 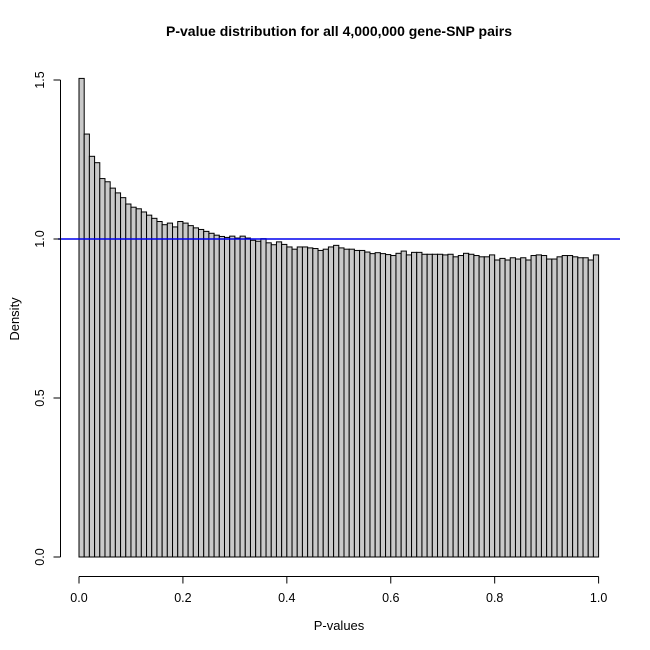 What do you see at coordinates (78, 598) in the screenshot?
I see `x-tick-label: 0.0` at bounding box center [78, 598].